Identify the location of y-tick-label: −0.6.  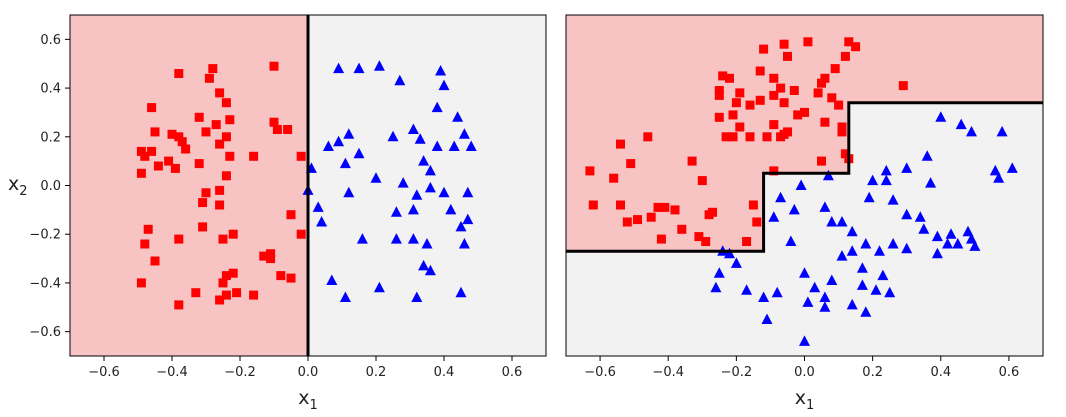
(45, 332).